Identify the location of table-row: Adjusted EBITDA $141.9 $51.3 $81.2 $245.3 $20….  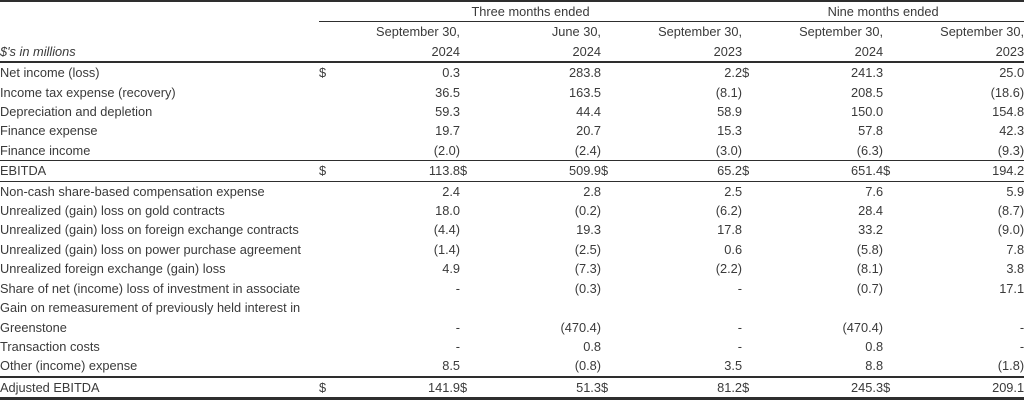
(512, 388).